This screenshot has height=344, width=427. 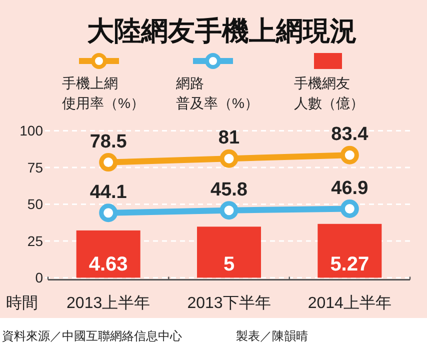 What do you see at coordinates (22, 303) in the screenshot?
I see `x-axis-title: 時間` at bounding box center [22, 303].